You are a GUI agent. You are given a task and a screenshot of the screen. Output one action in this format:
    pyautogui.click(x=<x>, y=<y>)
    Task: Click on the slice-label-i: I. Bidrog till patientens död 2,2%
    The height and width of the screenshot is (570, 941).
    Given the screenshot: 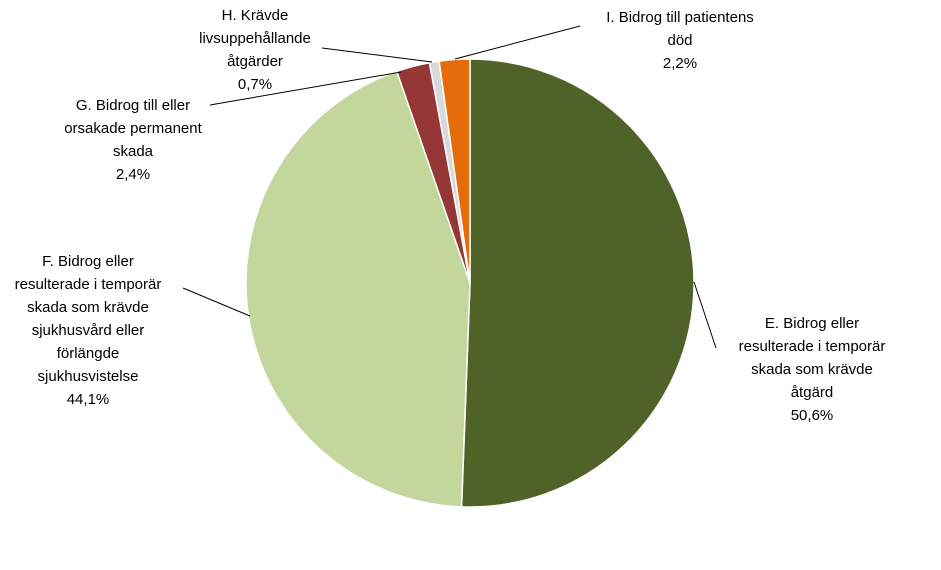 What is the action you would take?
    pyautogui.click(x=680, y=40)
    